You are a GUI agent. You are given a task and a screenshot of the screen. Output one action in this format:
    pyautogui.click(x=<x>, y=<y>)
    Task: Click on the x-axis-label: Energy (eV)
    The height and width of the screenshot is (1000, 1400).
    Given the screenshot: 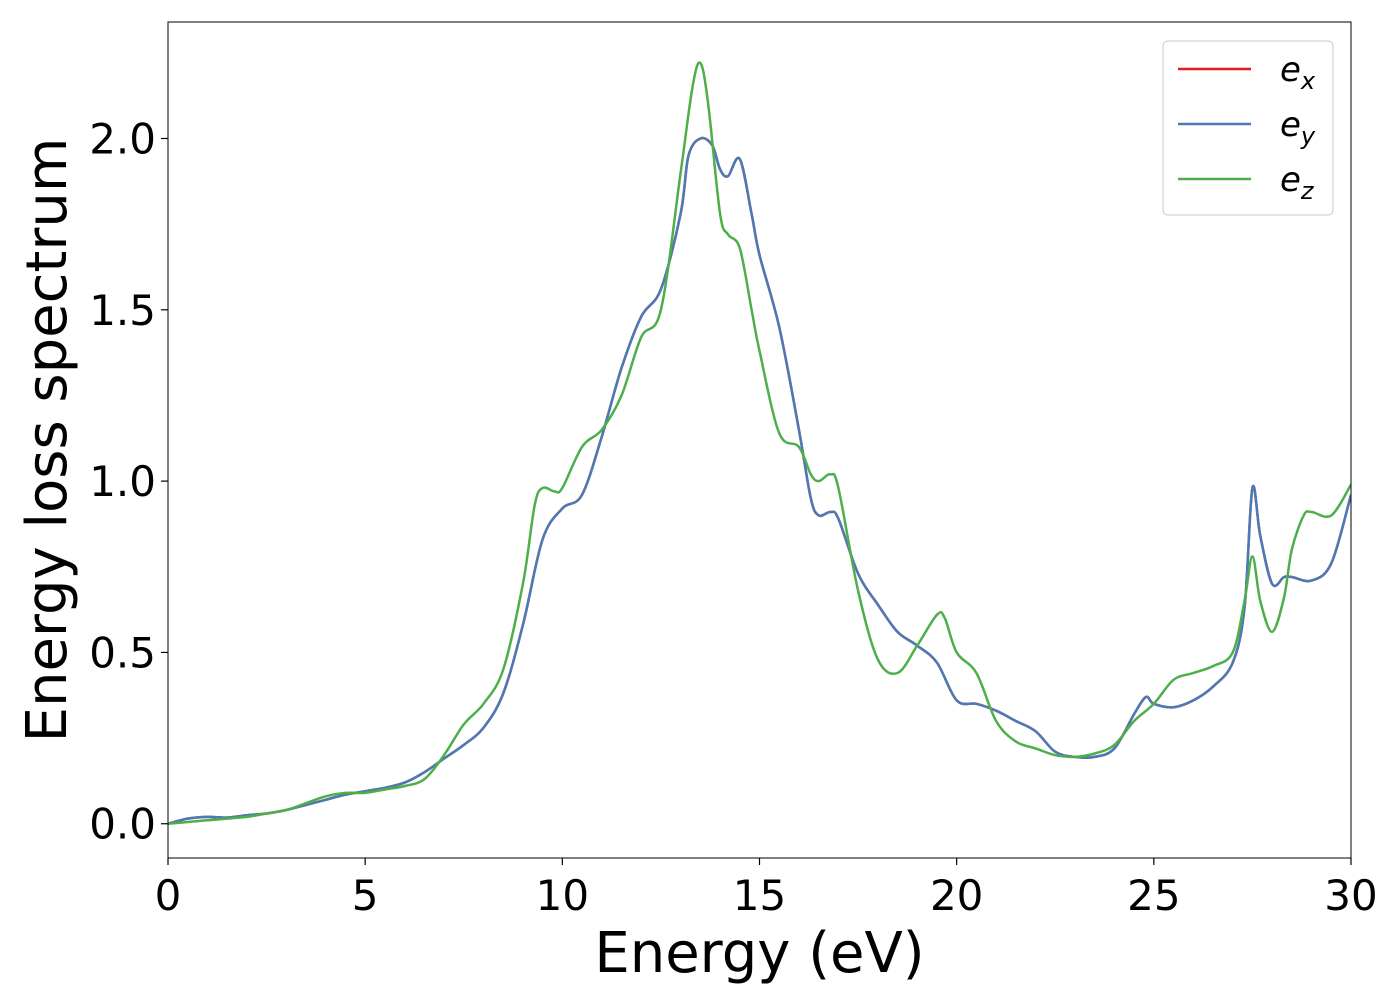 What is the action you would take?
    pyautogui.click(x=759, y=953)
    